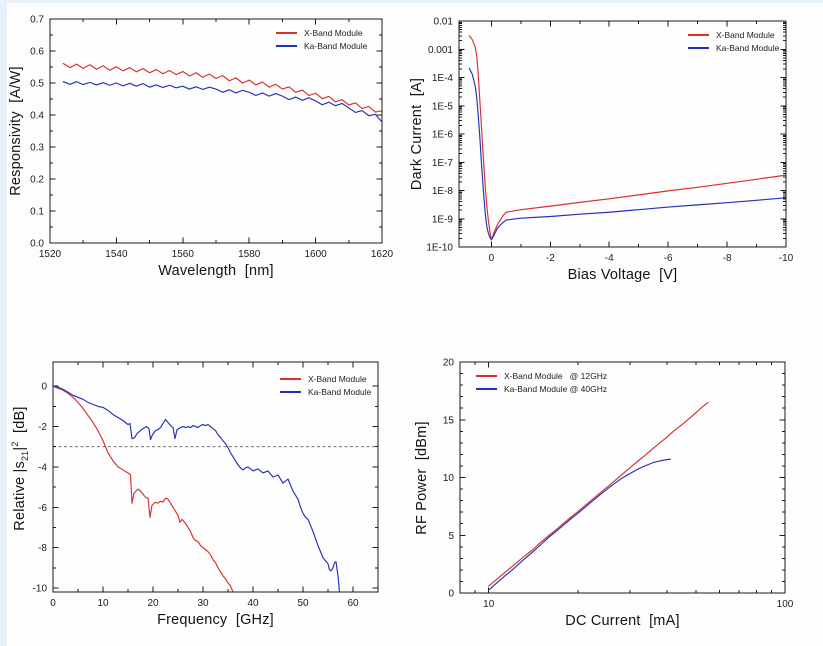 The width and height of the screenshot is (823, 646). What do you see at coordinates (203, 603) in the screenshot?
I see `svg-text: 30` at bounding box center [203, 603].